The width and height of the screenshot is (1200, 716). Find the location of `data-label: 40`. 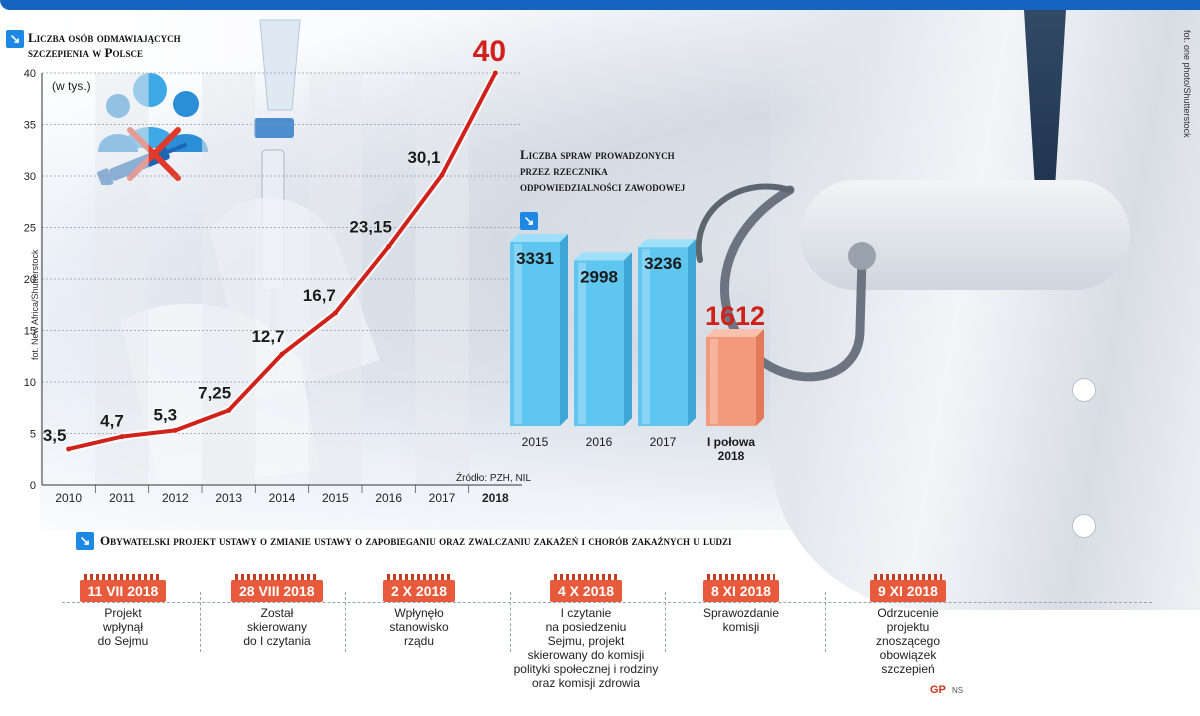

data-label: 40 is located at coordinates (489, 51).